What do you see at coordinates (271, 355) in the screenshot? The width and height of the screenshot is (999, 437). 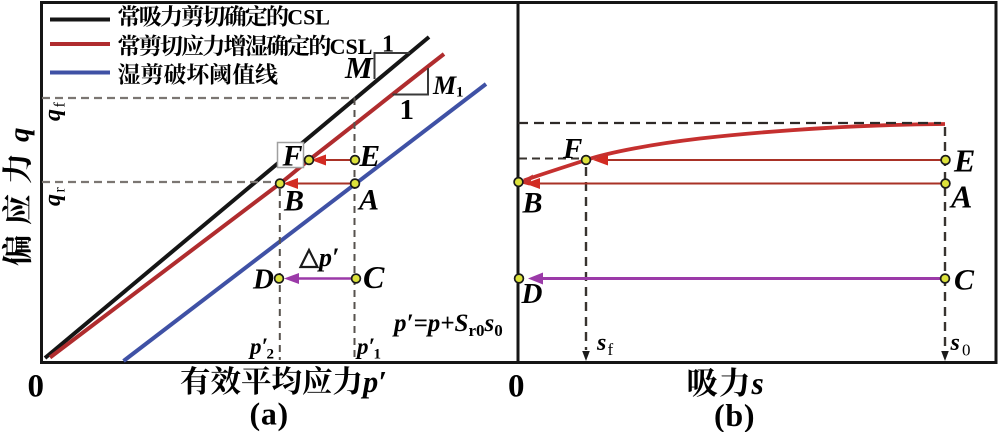 I see `svg-text: 2` at bounding box center [271, 355].